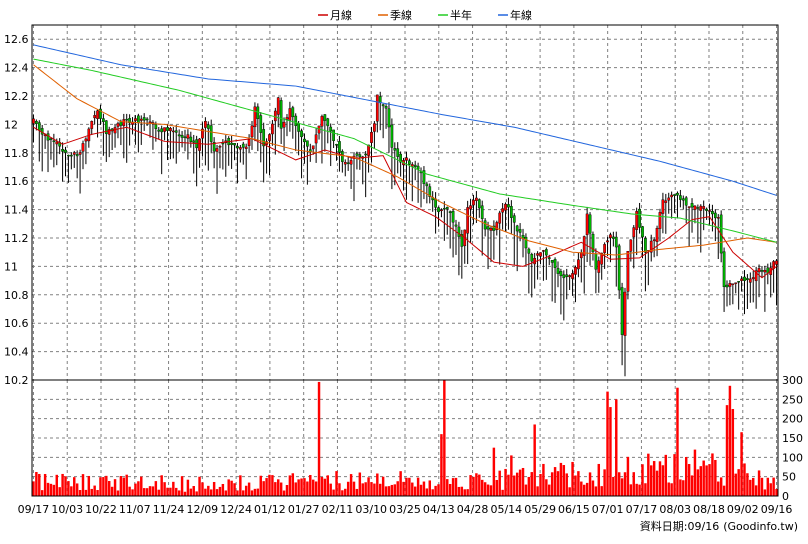  What do you see at coordinates (101, 509) in the screenshot?
I see `x-tick-label: 10/22` at bounding box center [101, 509].